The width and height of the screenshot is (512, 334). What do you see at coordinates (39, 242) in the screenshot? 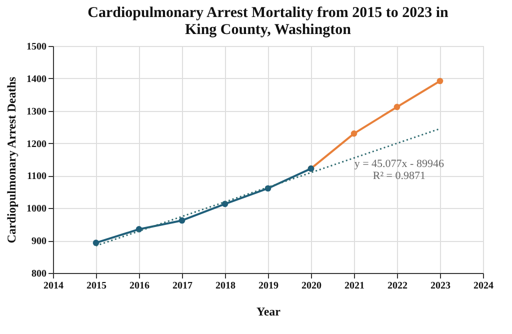
I see `y-tick-label: 900` at bounding box center [39, 242].